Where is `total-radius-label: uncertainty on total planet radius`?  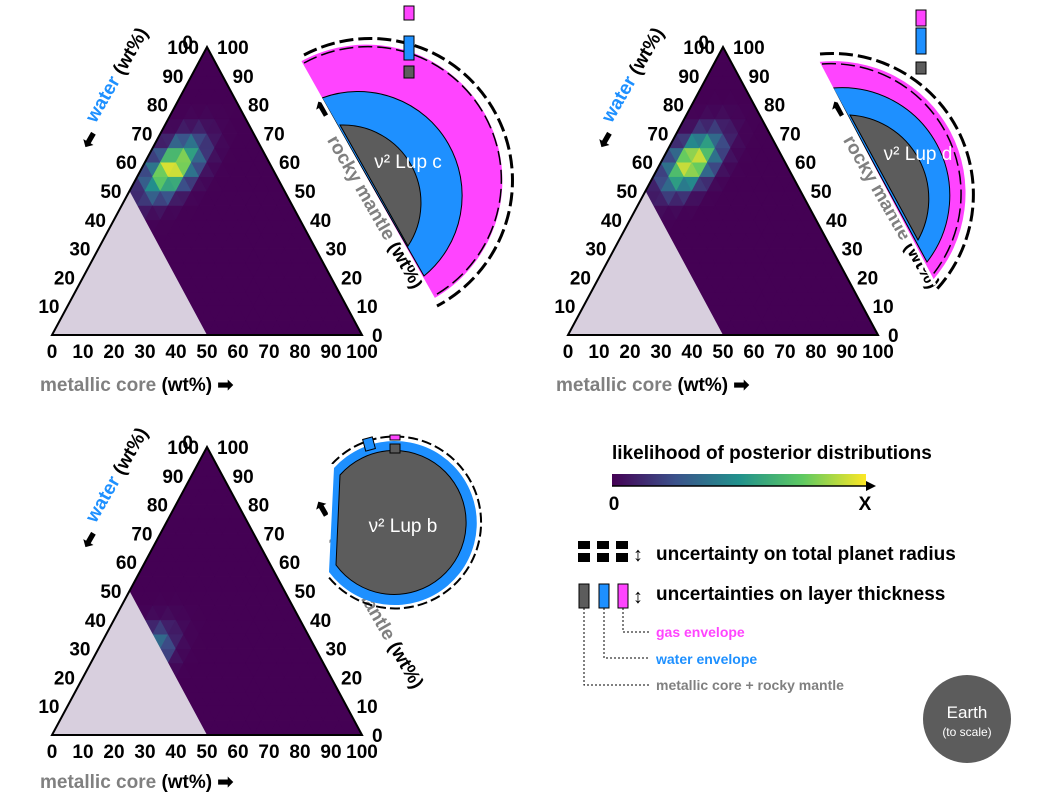 total-radius-label: uncertainty on total planet radius is located at coordinates (806, 554).